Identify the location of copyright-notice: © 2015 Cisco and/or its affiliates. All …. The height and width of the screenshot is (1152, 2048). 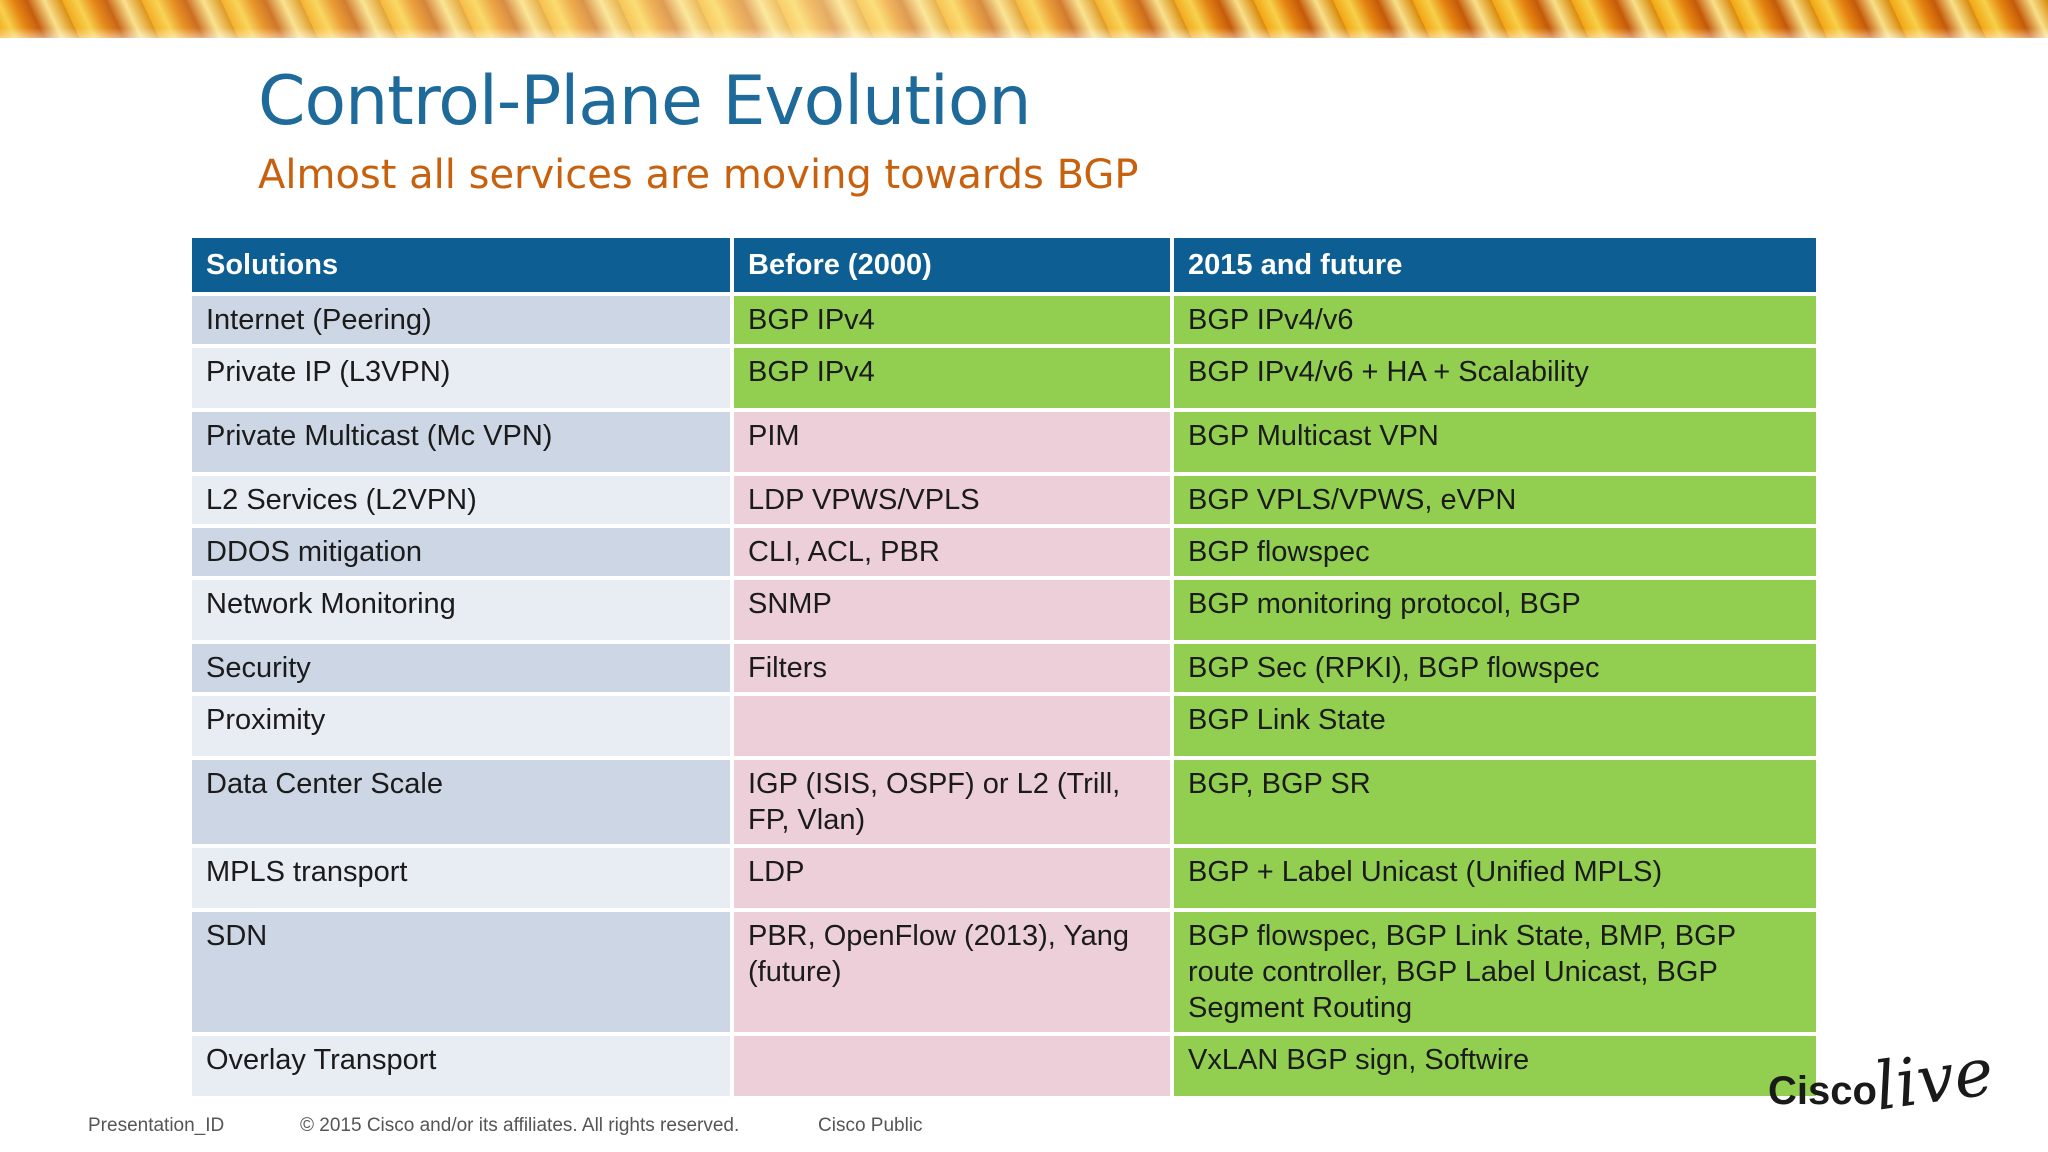
(520, 1125).